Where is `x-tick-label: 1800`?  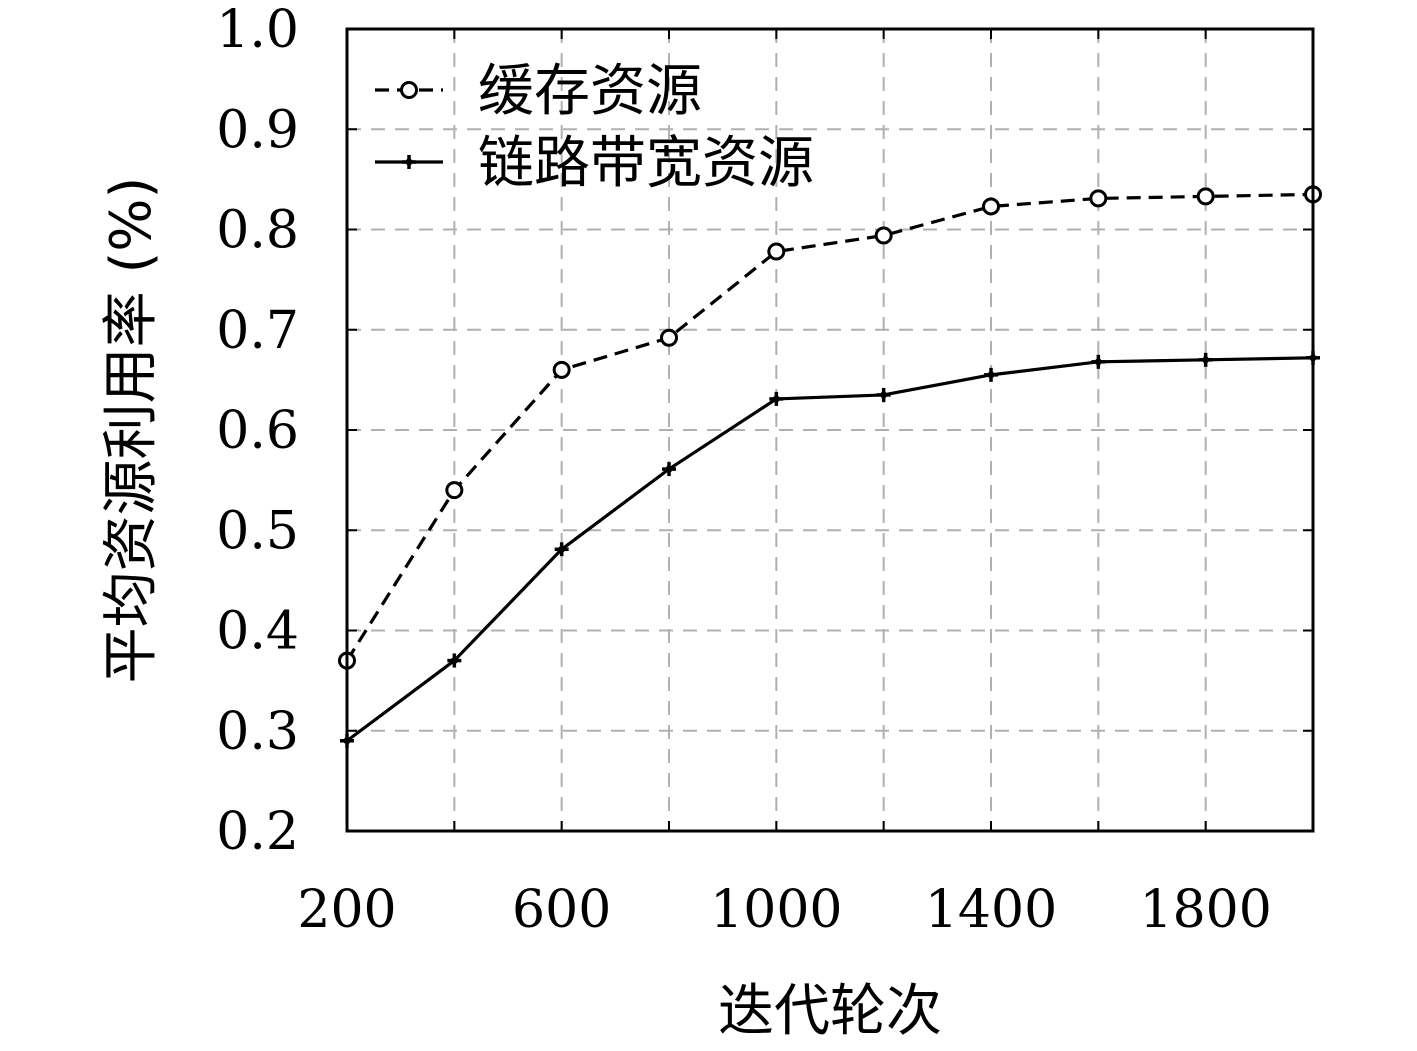
x-tick-label: 1800 is located at coordinates (1205, 910).